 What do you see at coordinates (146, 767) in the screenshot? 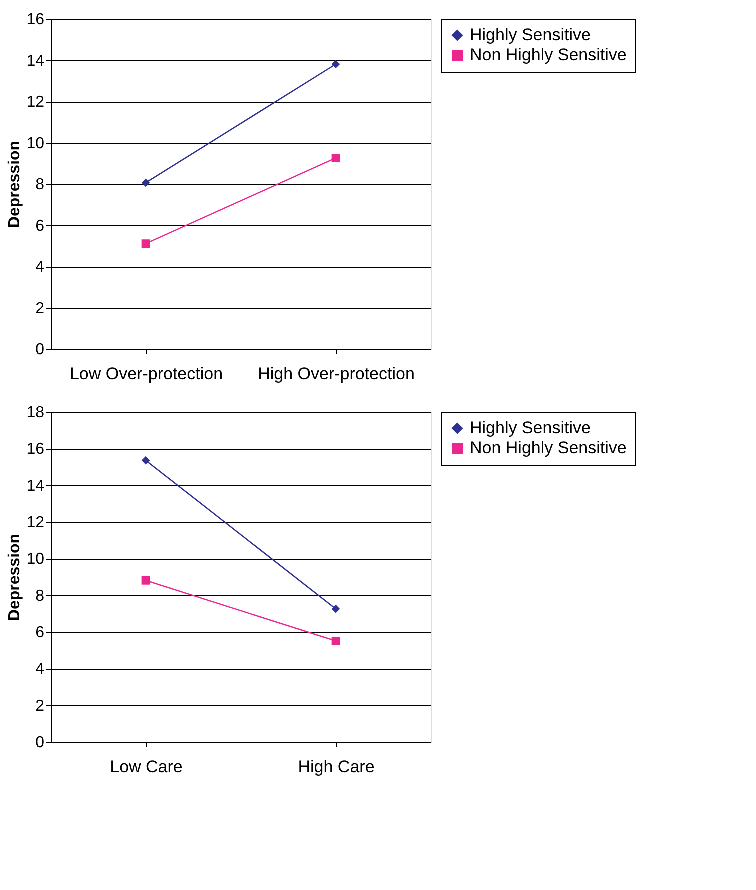
I see `x-tick-label: Low Care` at bounding box center [146, 767].